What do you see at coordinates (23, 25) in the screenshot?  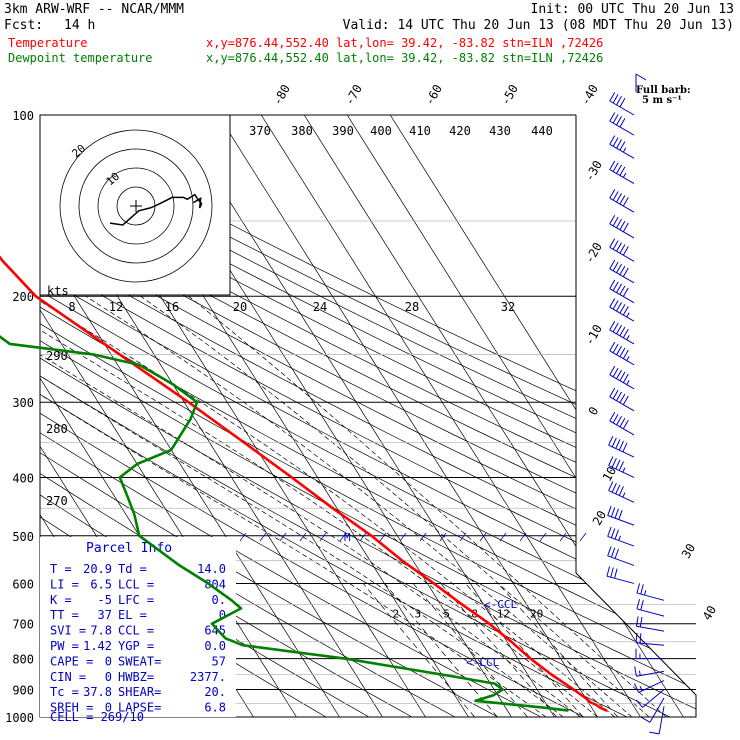 I see `forecast-label: Fcst:` at bounding box center [23, 25].